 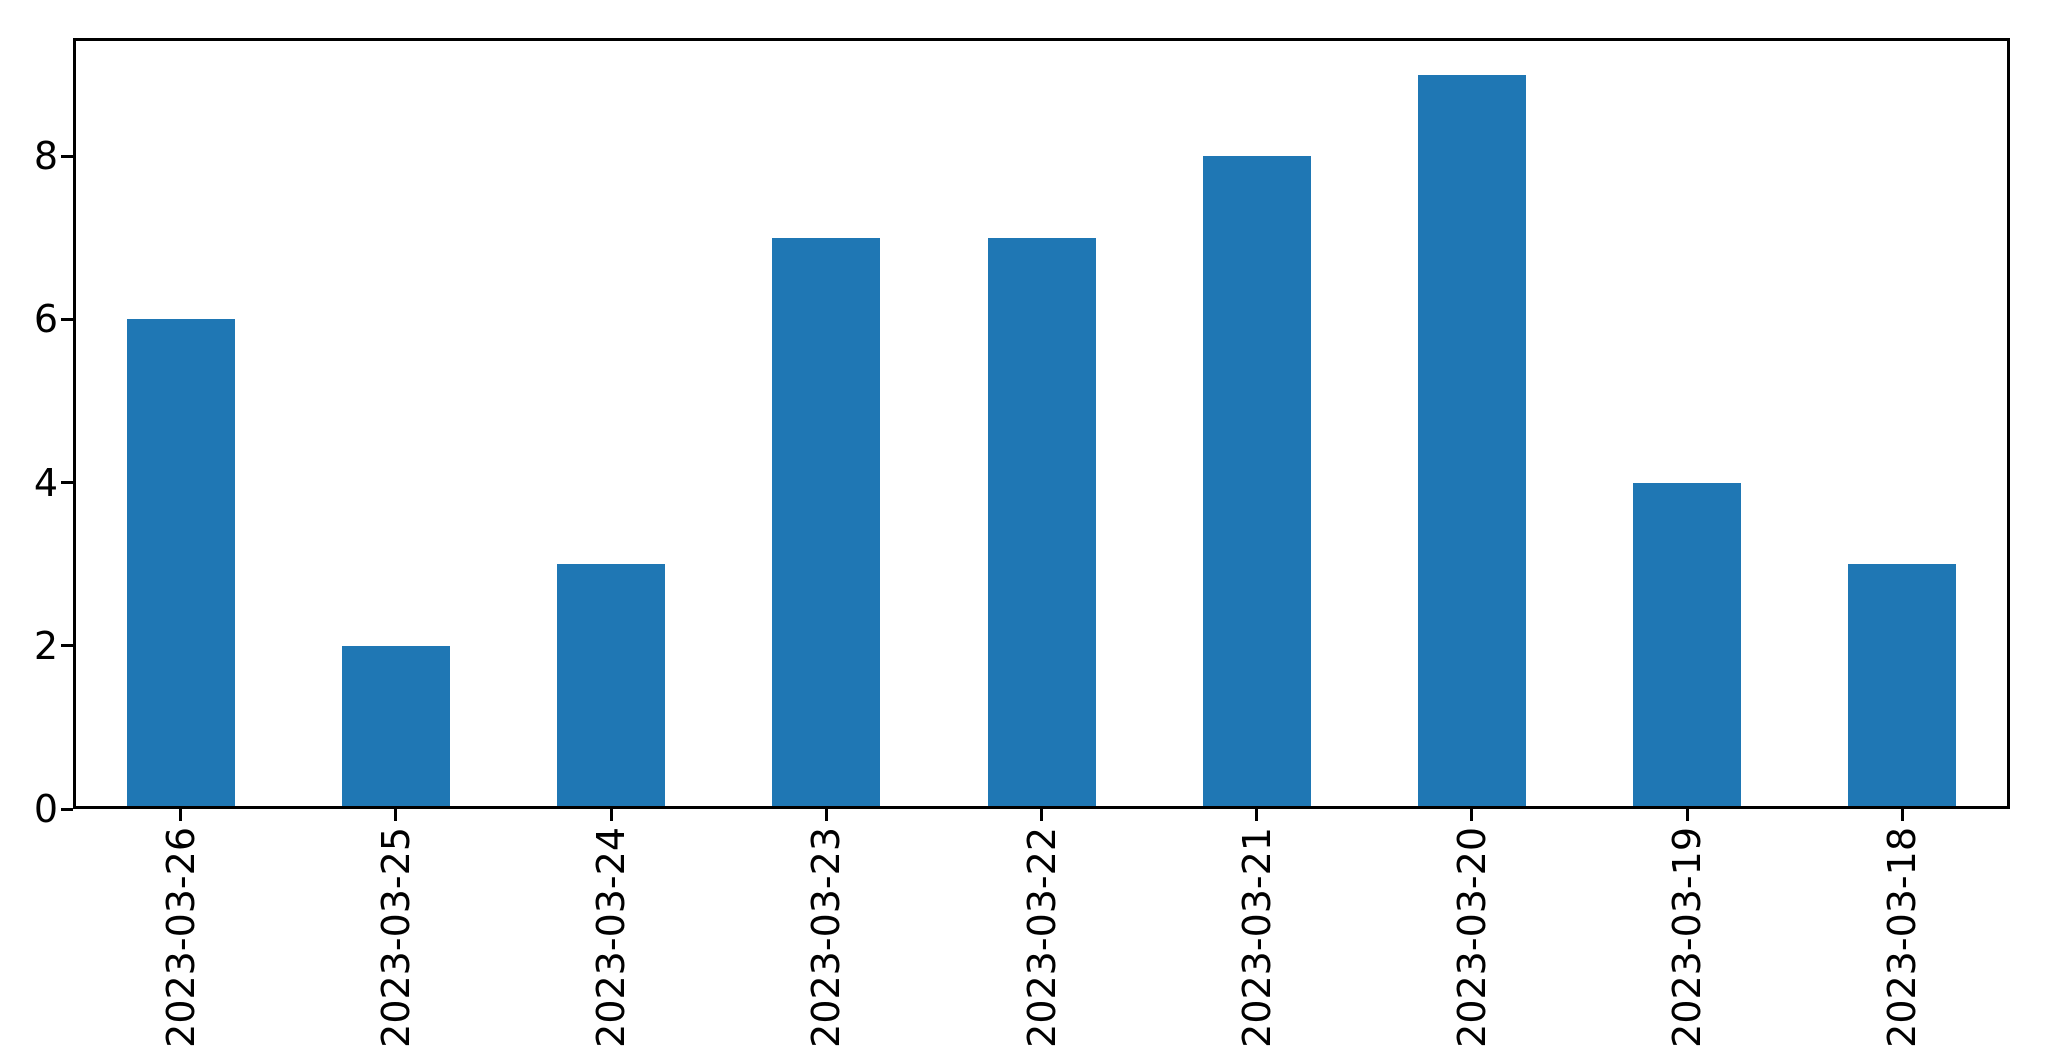 What do you see at coordinates (1902, 937) in the screenshot?
I see `x-tick-label: 2023-03-18` at bounding box center [1902, 937].